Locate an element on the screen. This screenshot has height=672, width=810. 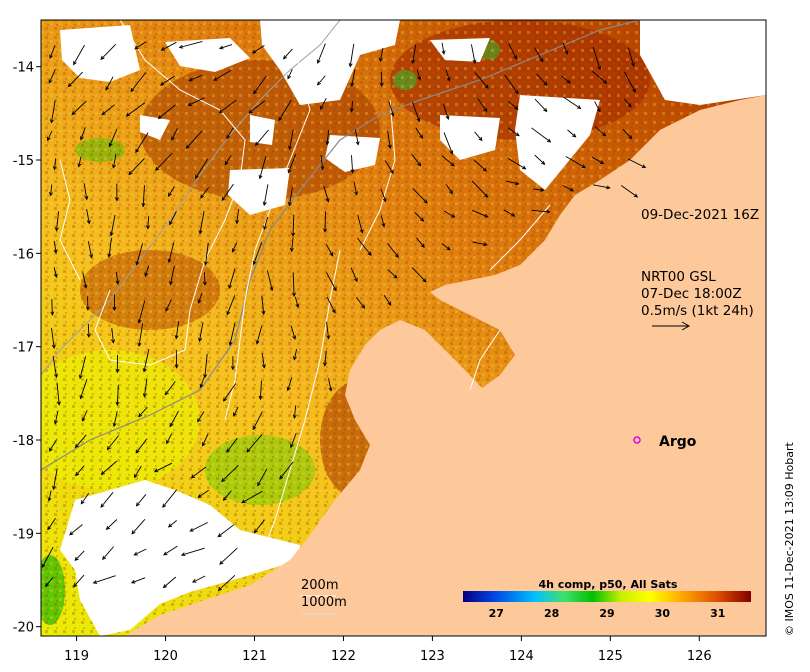
current-scale-label: 0.5m/s (1kt 24h) is located at coordinates (697, 311).